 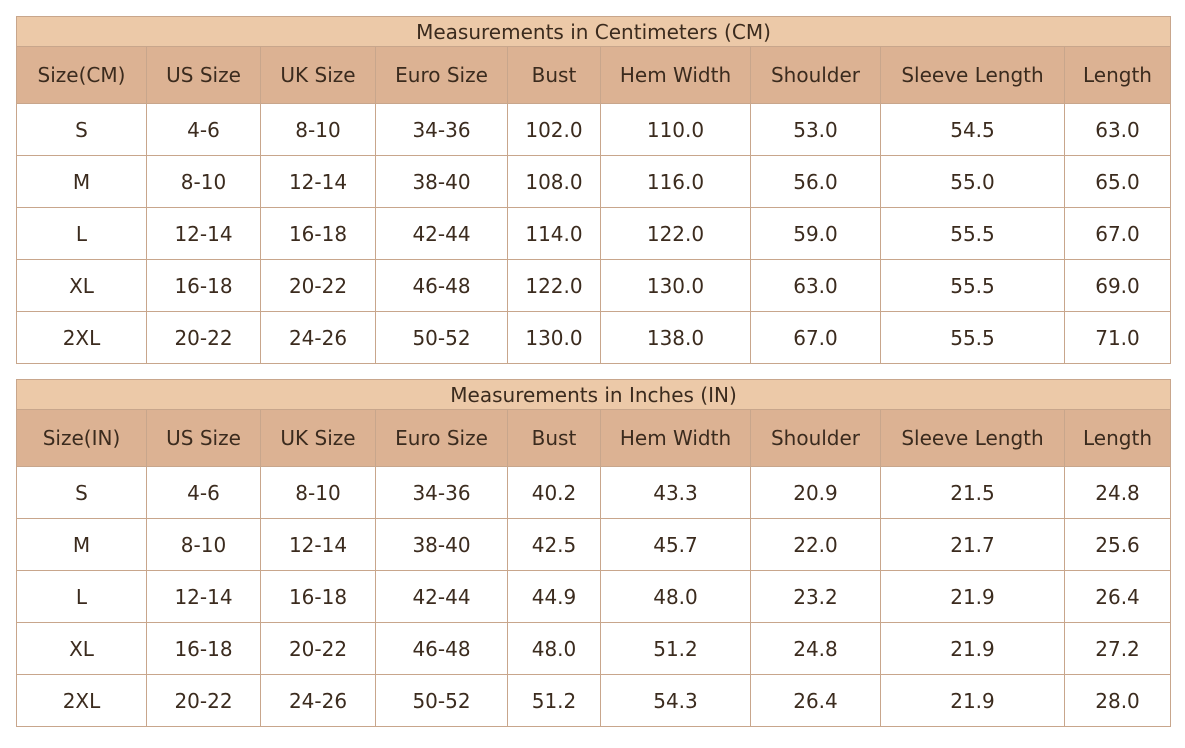 What do you see at coordinates (554, 492) in the screenshot?
I see `data-cell: 40.2` at bounding box center [554, 492].